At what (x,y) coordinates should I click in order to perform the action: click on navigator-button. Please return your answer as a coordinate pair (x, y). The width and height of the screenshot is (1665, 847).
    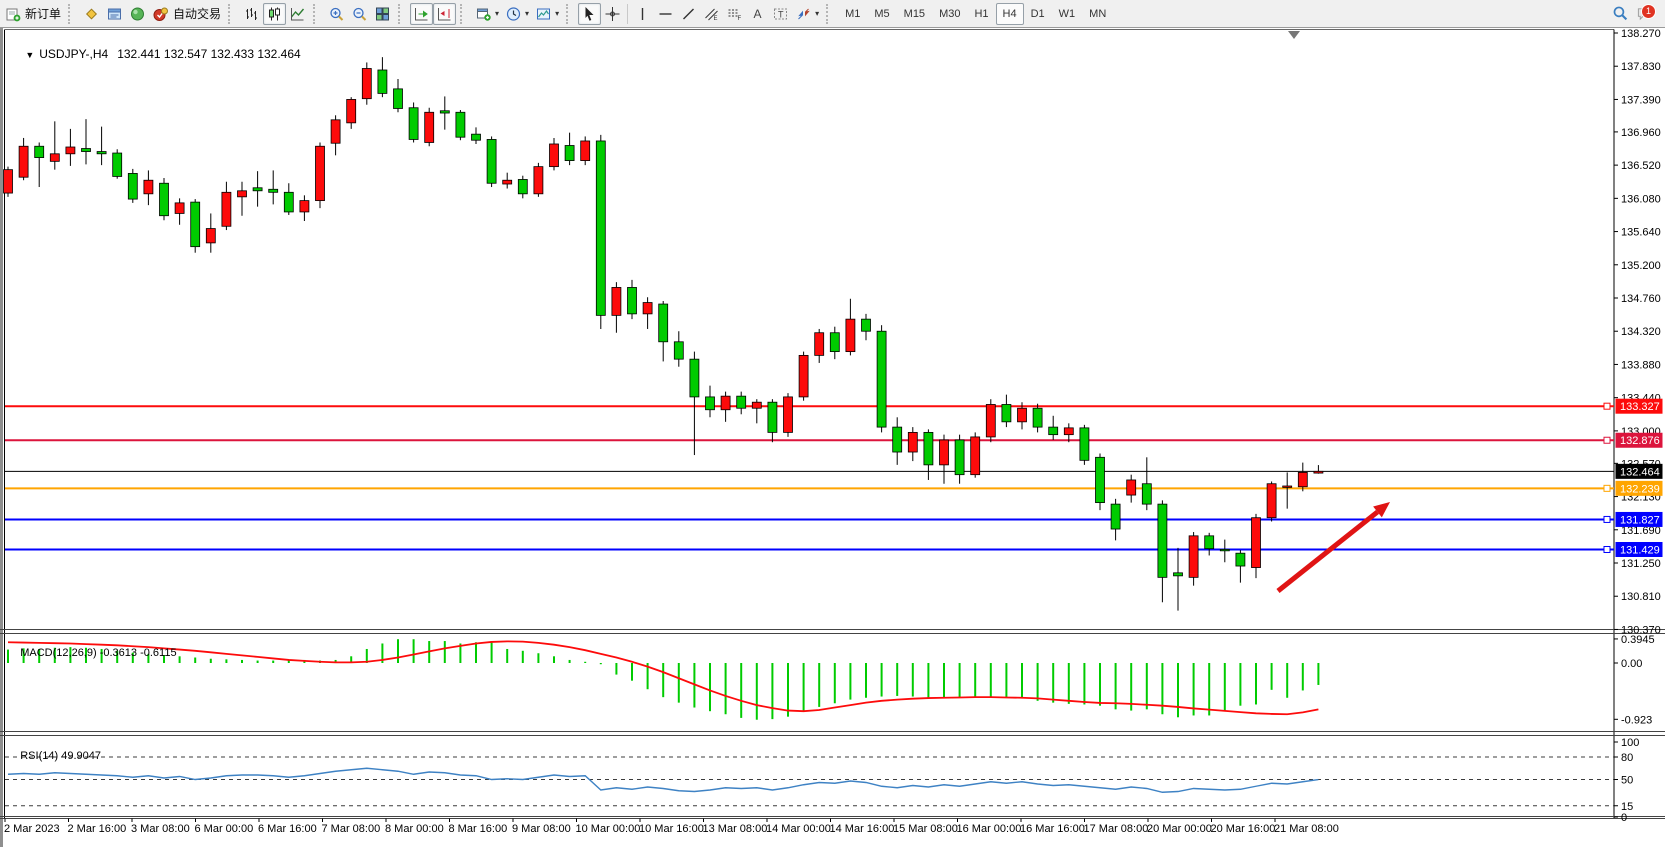
    Looking at the image, I should click on (137, 14).